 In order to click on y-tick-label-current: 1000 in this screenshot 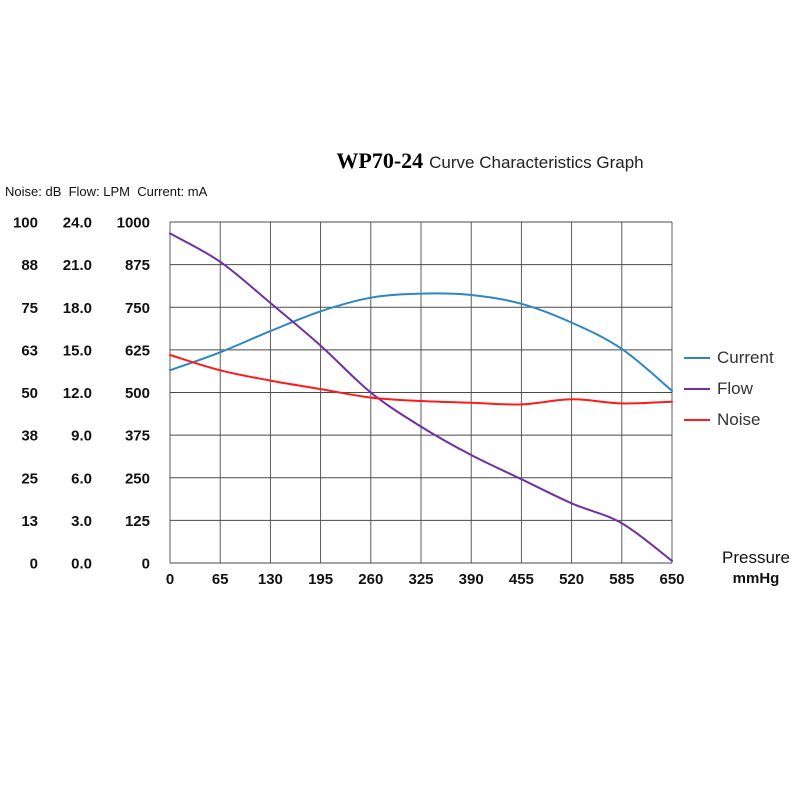, I will do `click(133, 223)`.